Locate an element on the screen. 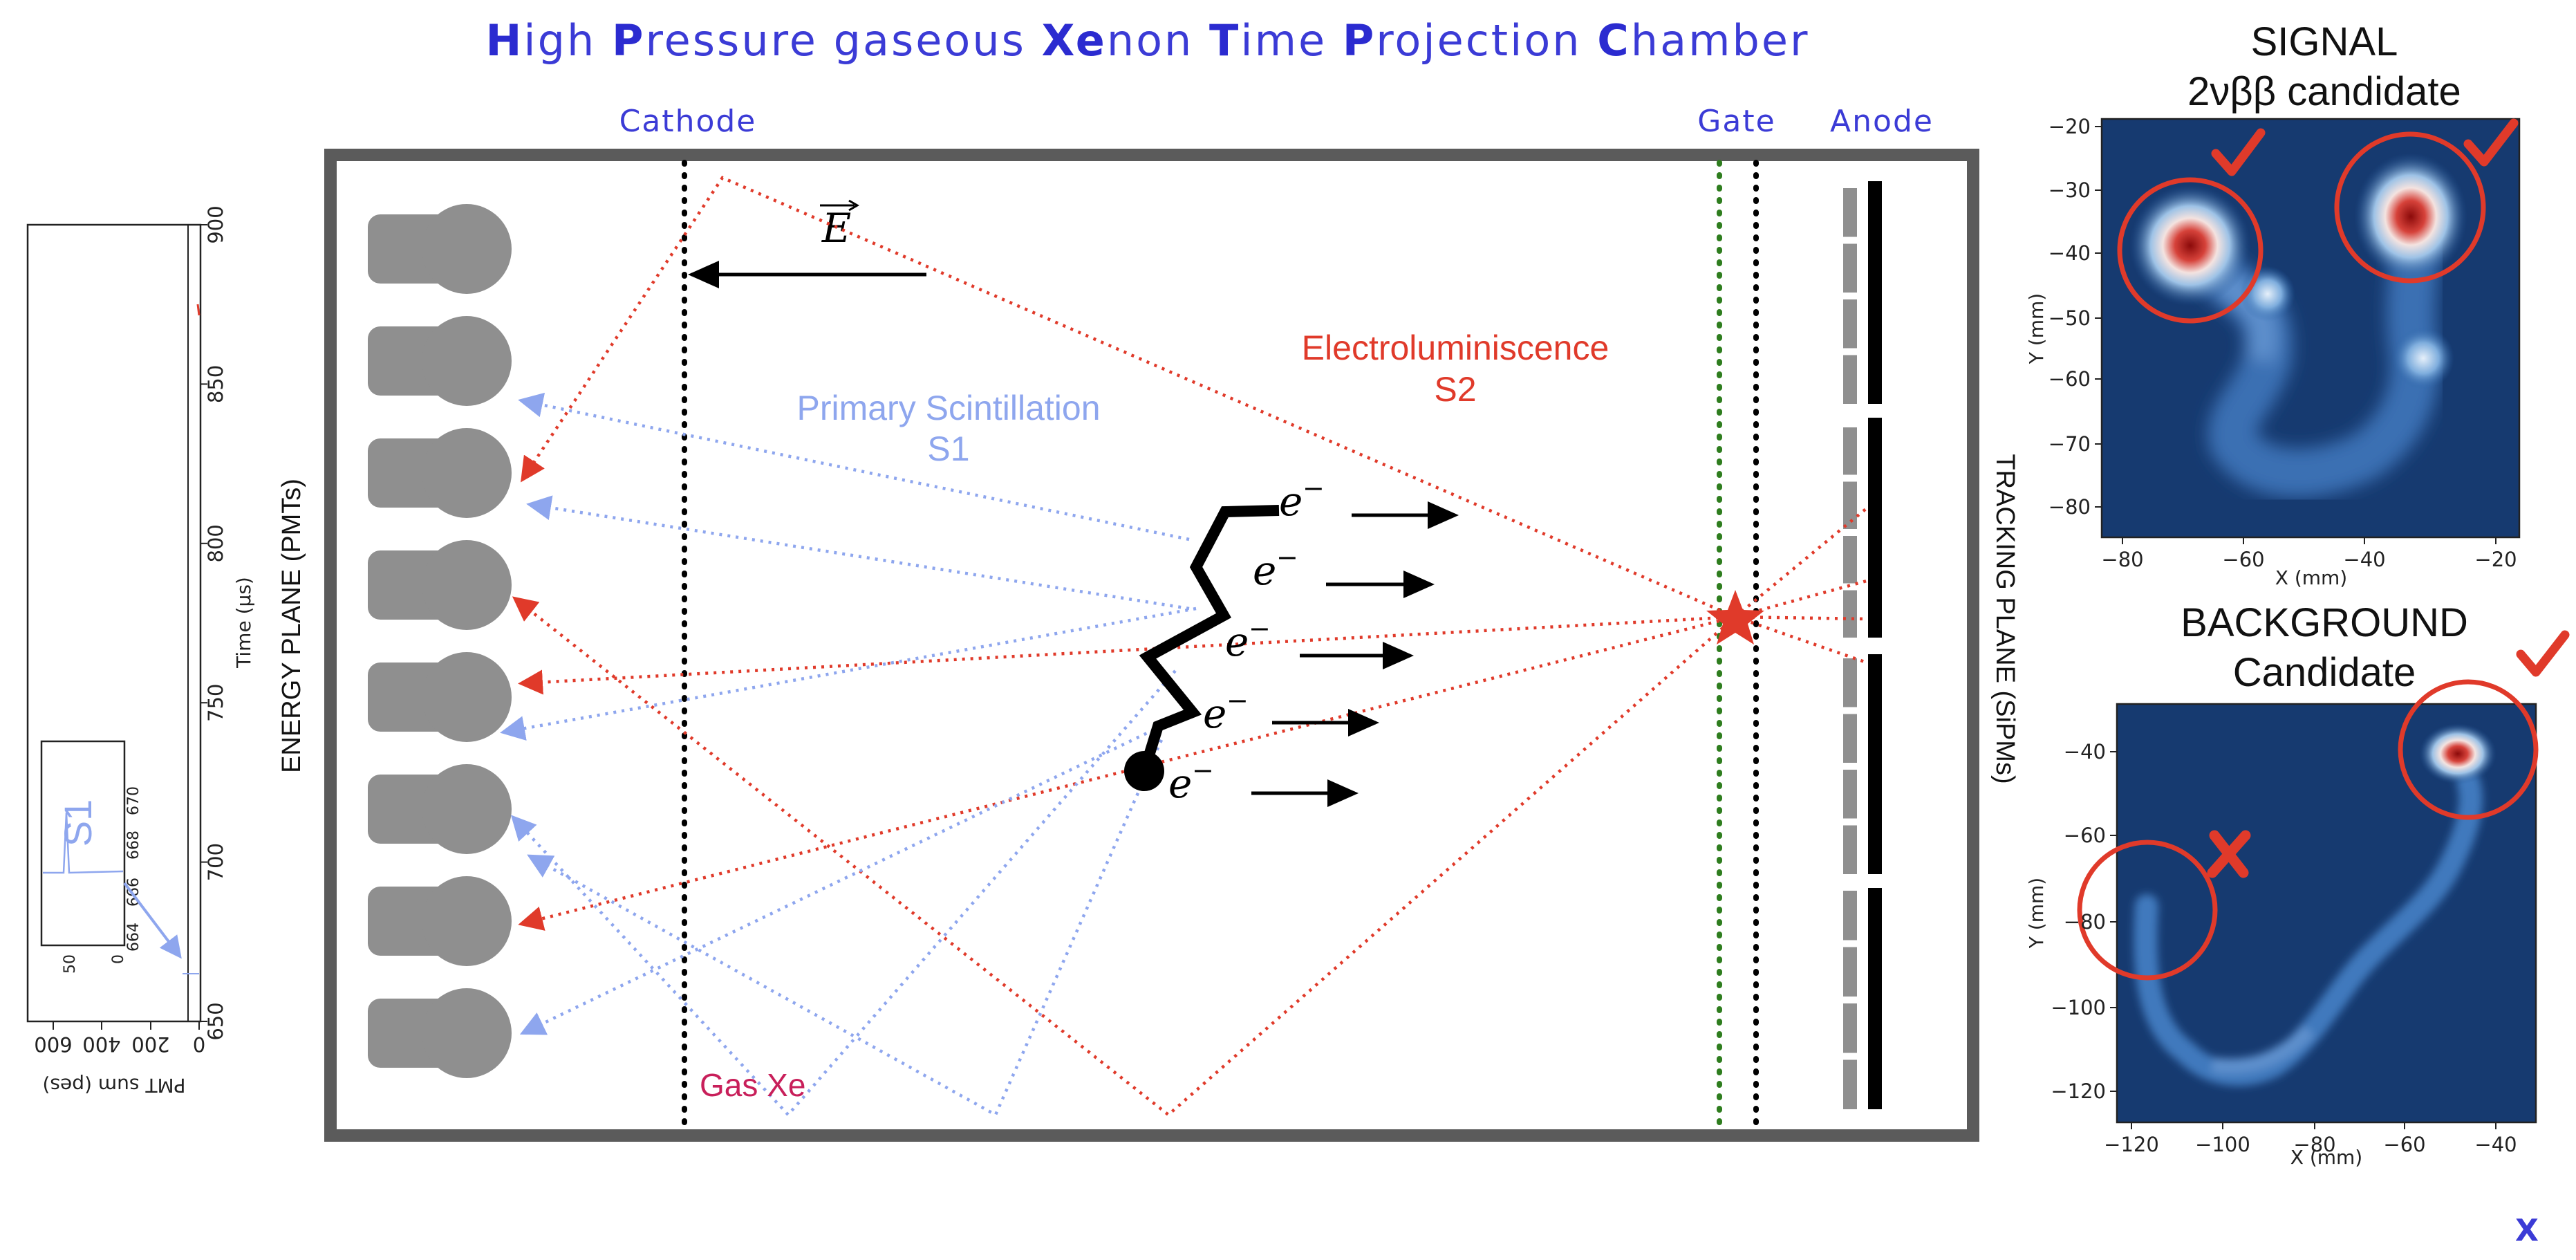 The width and height of the screenshot is (2576, 1260). s1-label-line2: S1 is located at coordinates (948, 449).